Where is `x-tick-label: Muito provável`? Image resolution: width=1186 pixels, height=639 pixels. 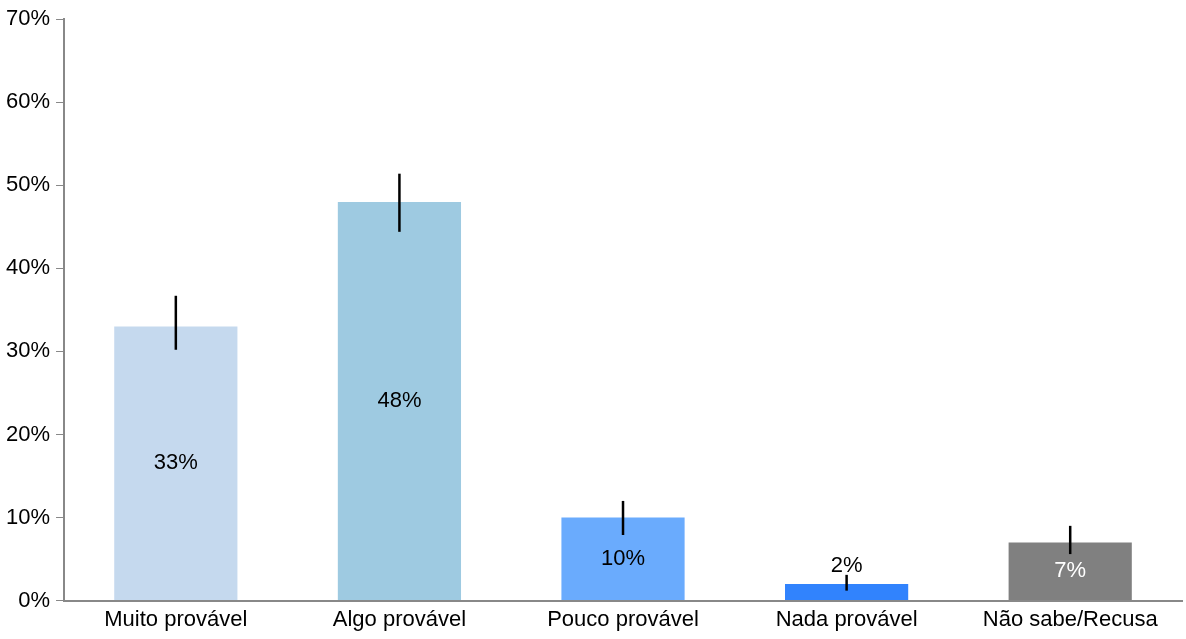 x-tick-label: Muito provável is located at coordinates (176, 618).